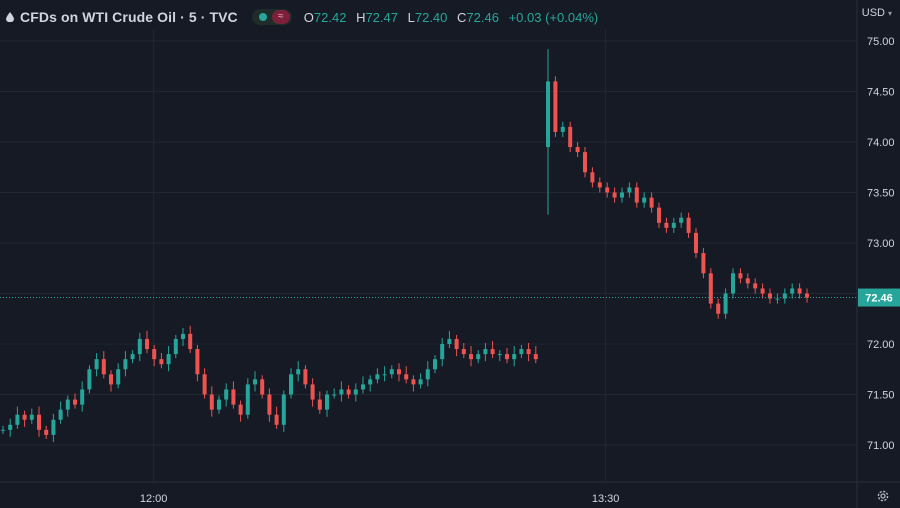  Describe the element at coordinates (879, 297) in the screenshot. I see `last-price-badge` at that location.